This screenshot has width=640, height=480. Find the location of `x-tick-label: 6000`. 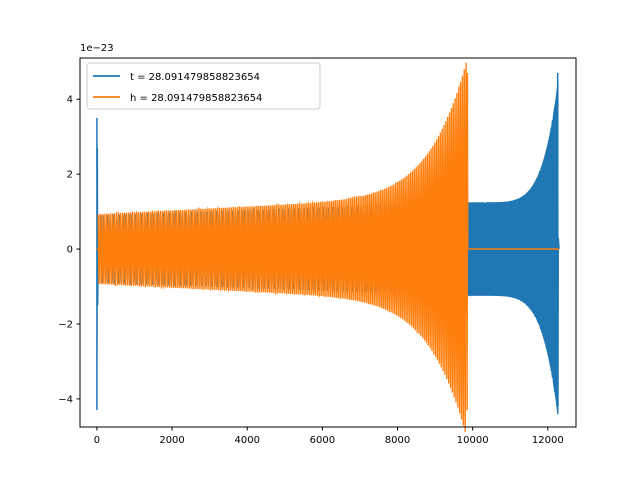

x-tick-label: 6000 is located at coordinates (322, 440).